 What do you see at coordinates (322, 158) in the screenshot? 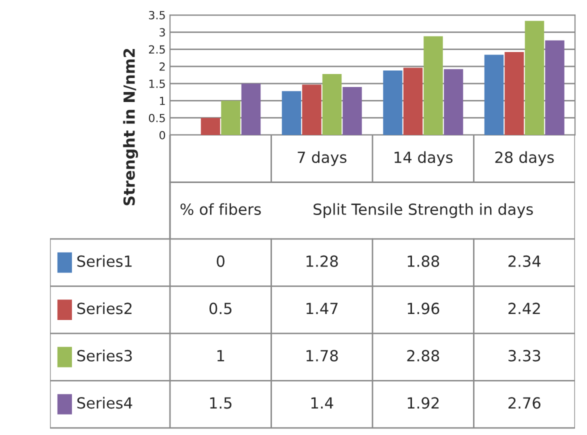
I see `x-tick-label: 7 days` at bounding box center [322, 158].